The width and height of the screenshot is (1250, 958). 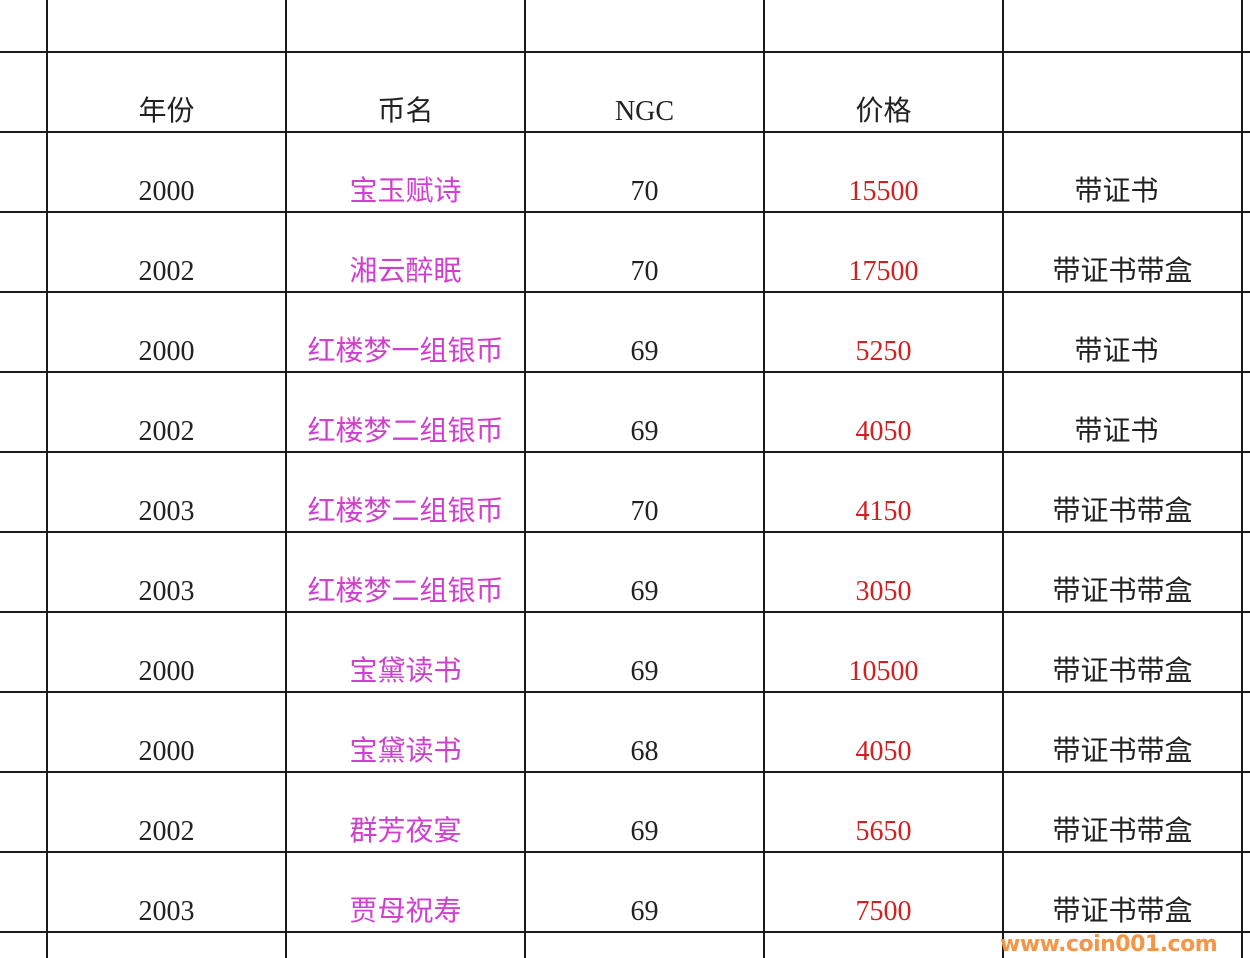 What do you see at coordinates (883, 332) in the screenshot?
I see `cell-price: 5250` at bounding box center [883, 332].